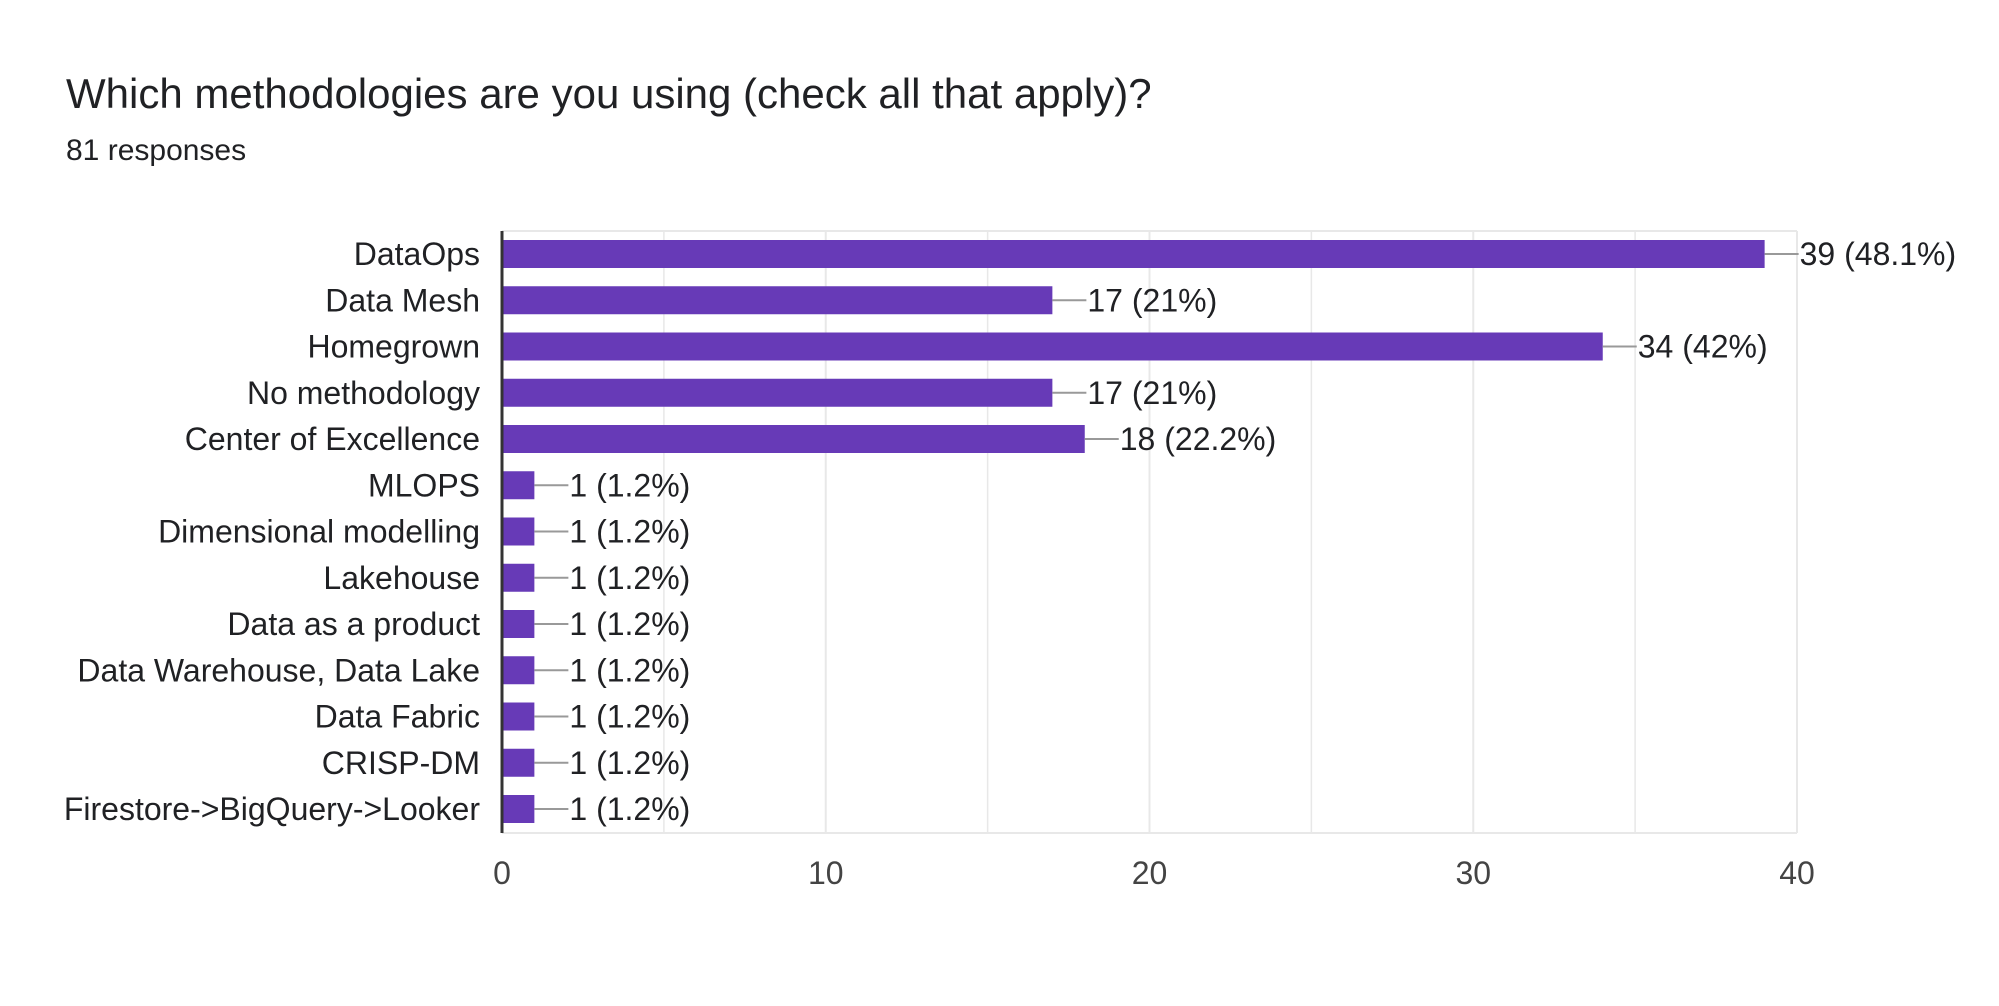 The height and width of the screenshot is (1006, 1999). I want to click on category-label: Lakehouse, so click(401, 578).